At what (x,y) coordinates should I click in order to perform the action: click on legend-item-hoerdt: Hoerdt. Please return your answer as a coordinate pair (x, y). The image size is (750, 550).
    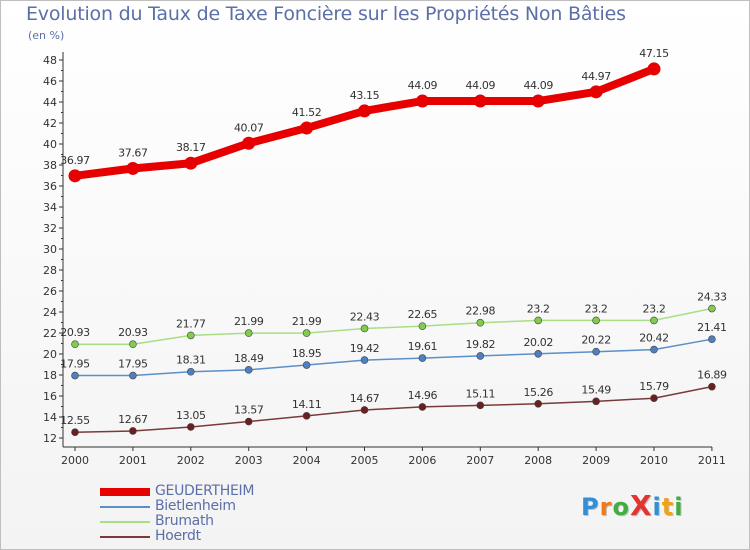
    Looking at the image, I should click on (210, 536).